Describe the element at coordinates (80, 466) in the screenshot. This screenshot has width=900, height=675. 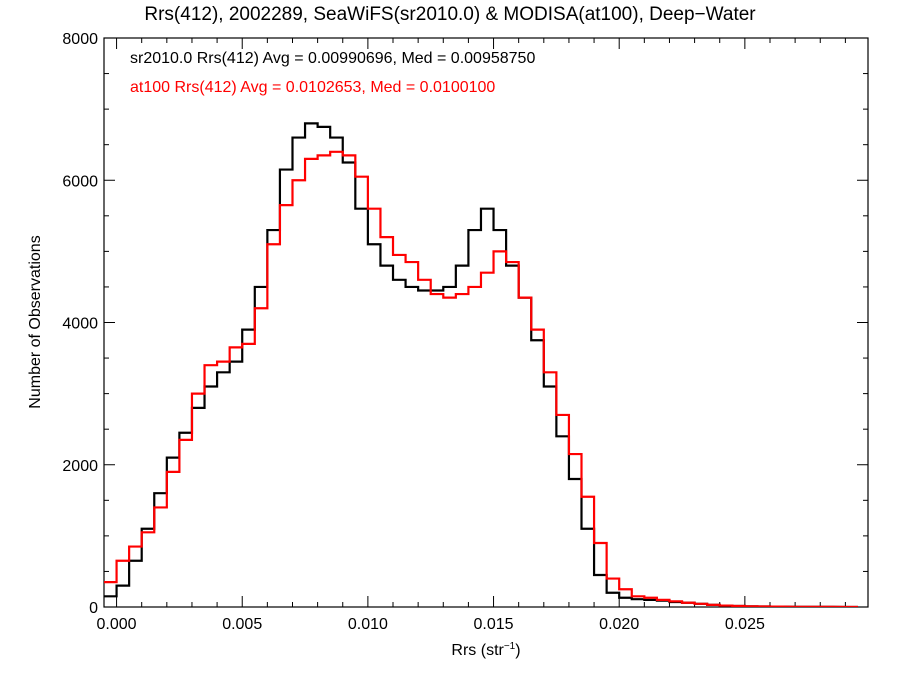
I see `y-tick-label: 2000` at that location.